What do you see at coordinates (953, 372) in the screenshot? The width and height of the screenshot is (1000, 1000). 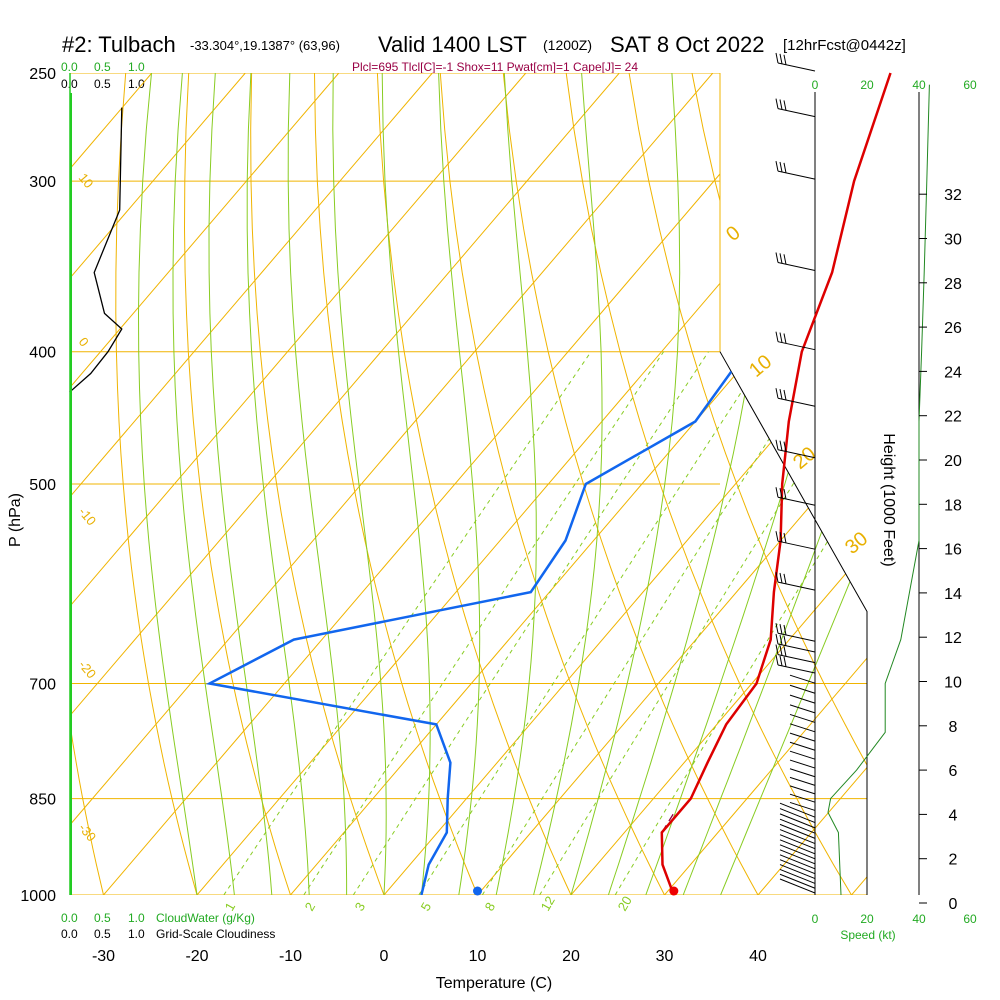 I see `height-tick-24: 24` at bounding box center [953, 372].